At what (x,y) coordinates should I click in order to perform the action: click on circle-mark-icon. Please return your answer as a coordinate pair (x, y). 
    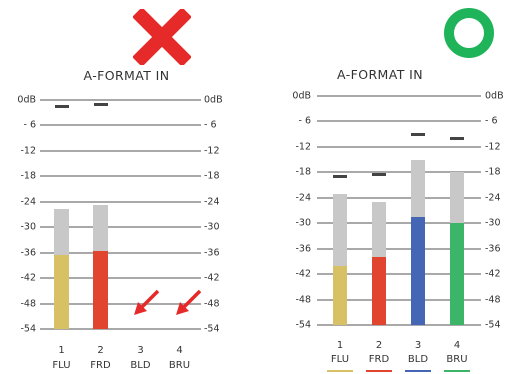
    Looking at the image, I should click on (469, 33).